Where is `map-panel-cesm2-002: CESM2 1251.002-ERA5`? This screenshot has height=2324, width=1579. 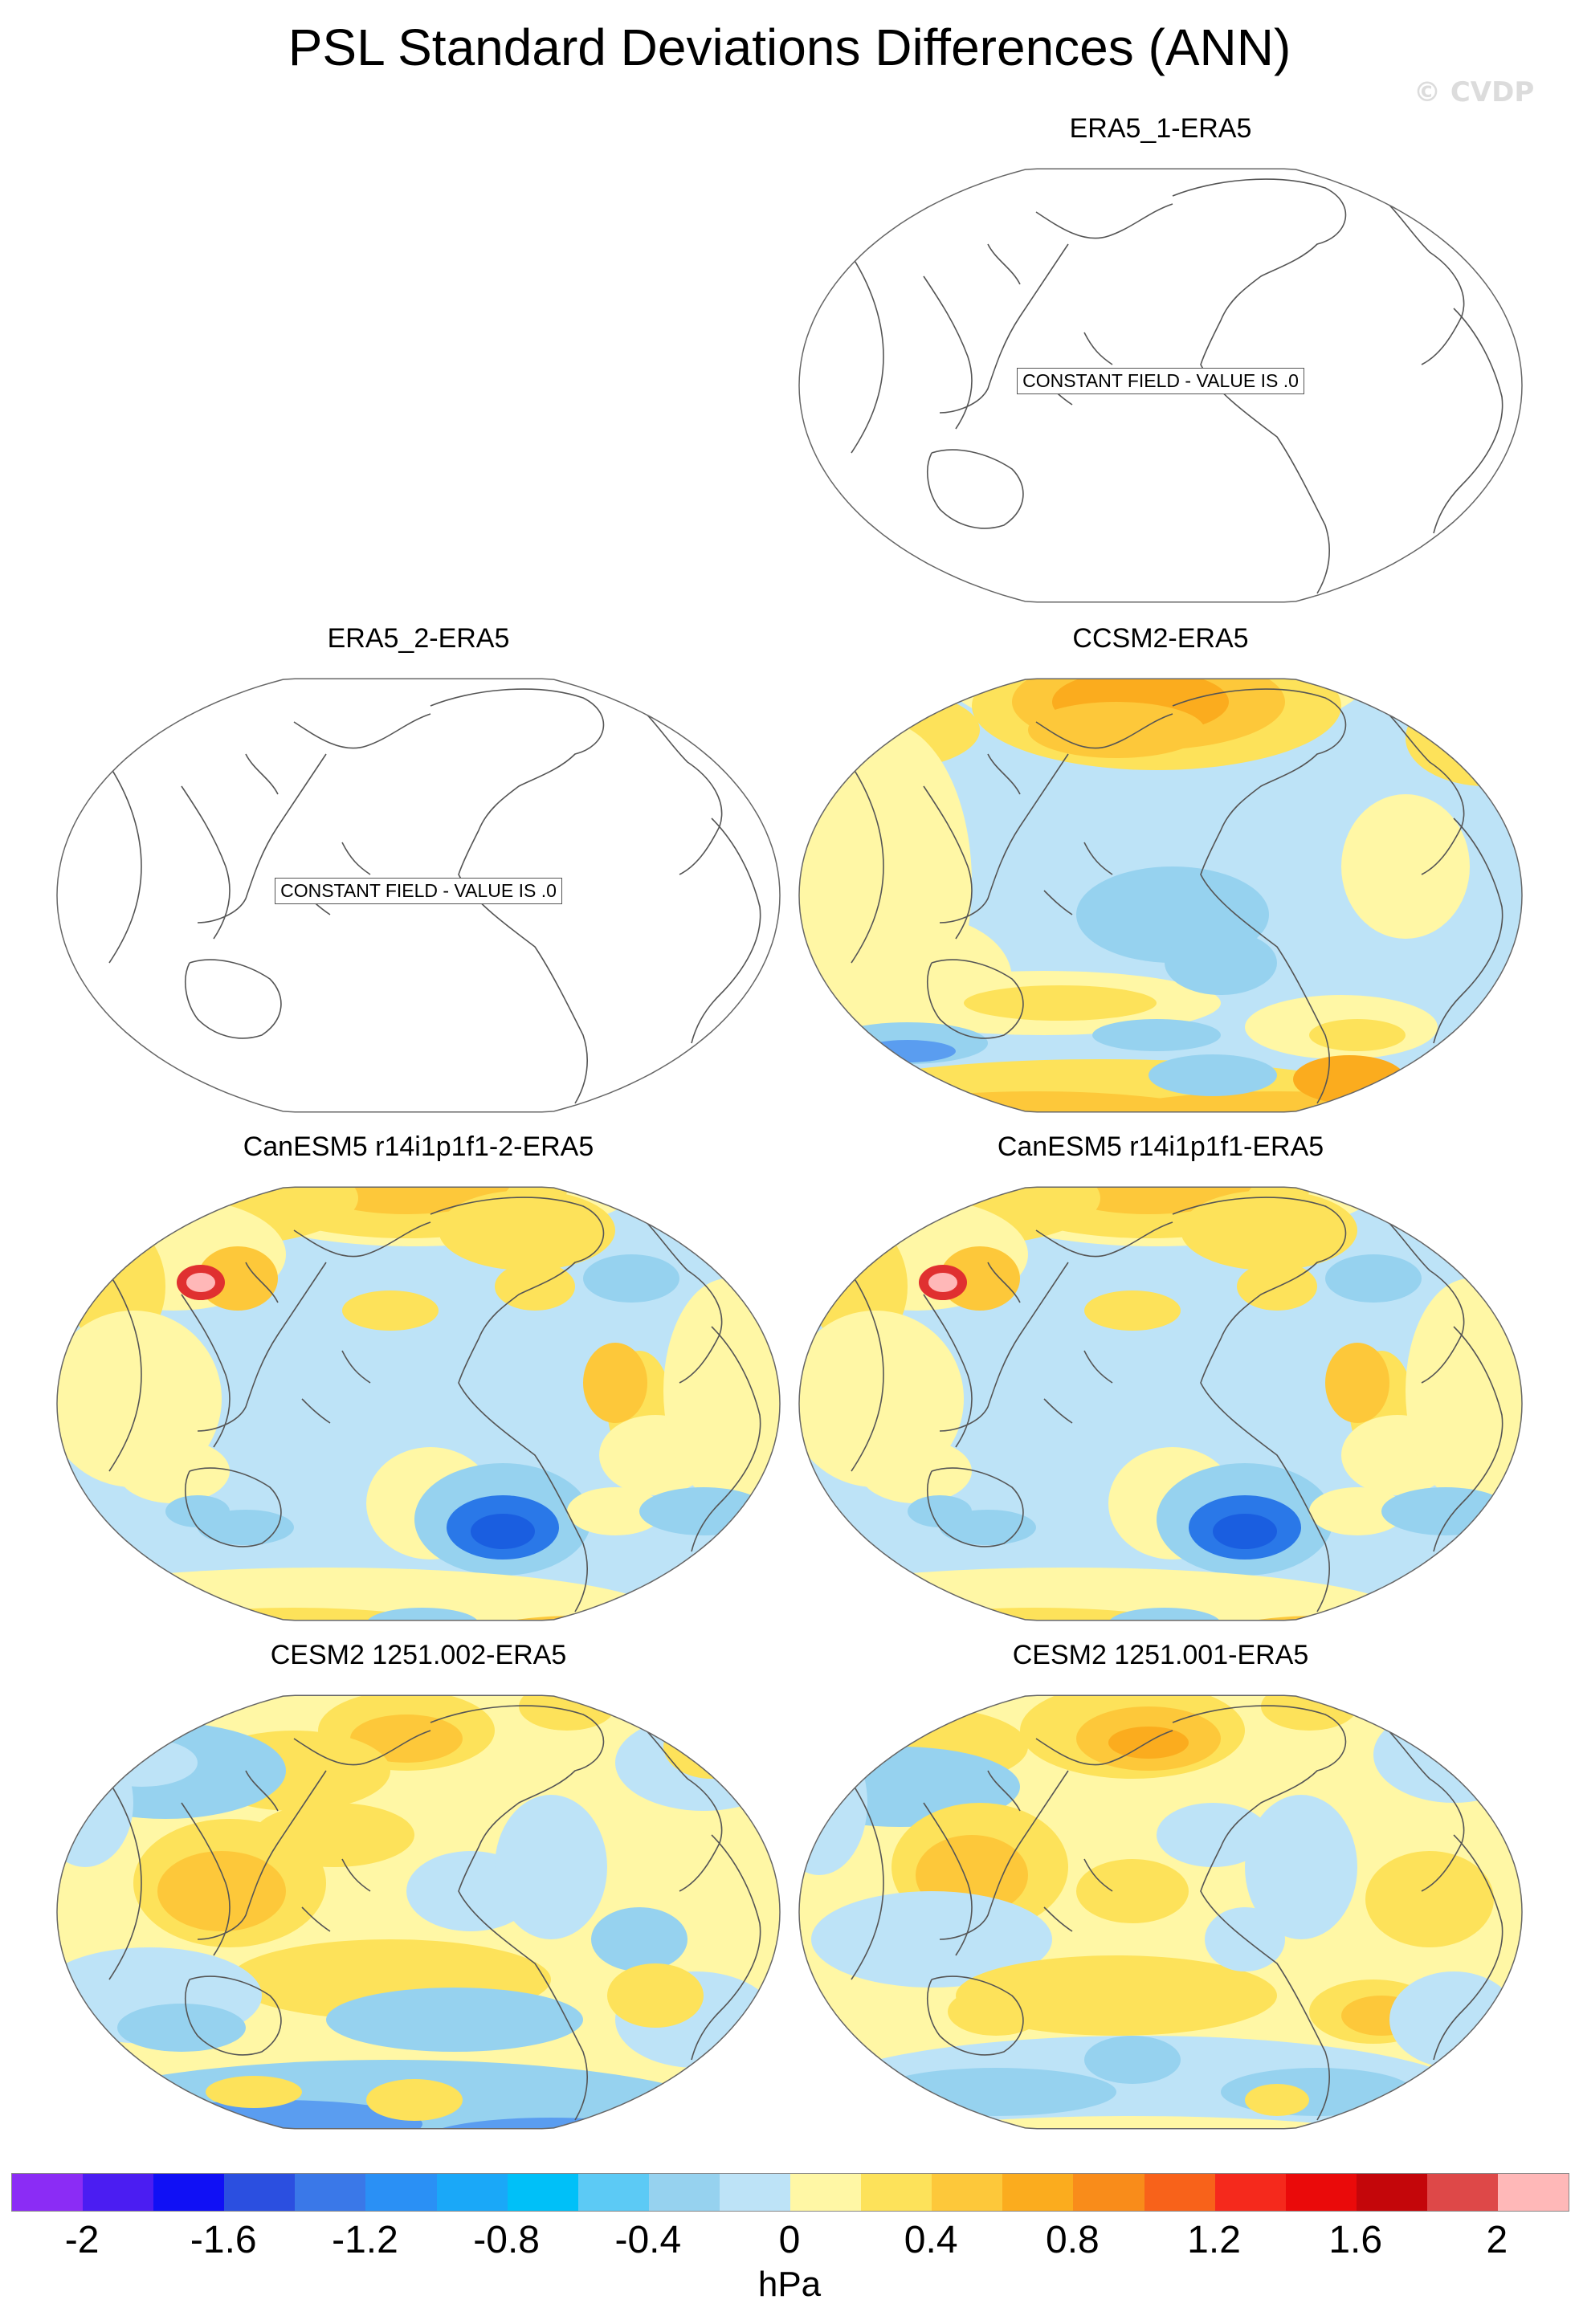 map-panel-cesm2-002: CESM2 1251.002-ERA5 is located at coordinates (418, 1896).